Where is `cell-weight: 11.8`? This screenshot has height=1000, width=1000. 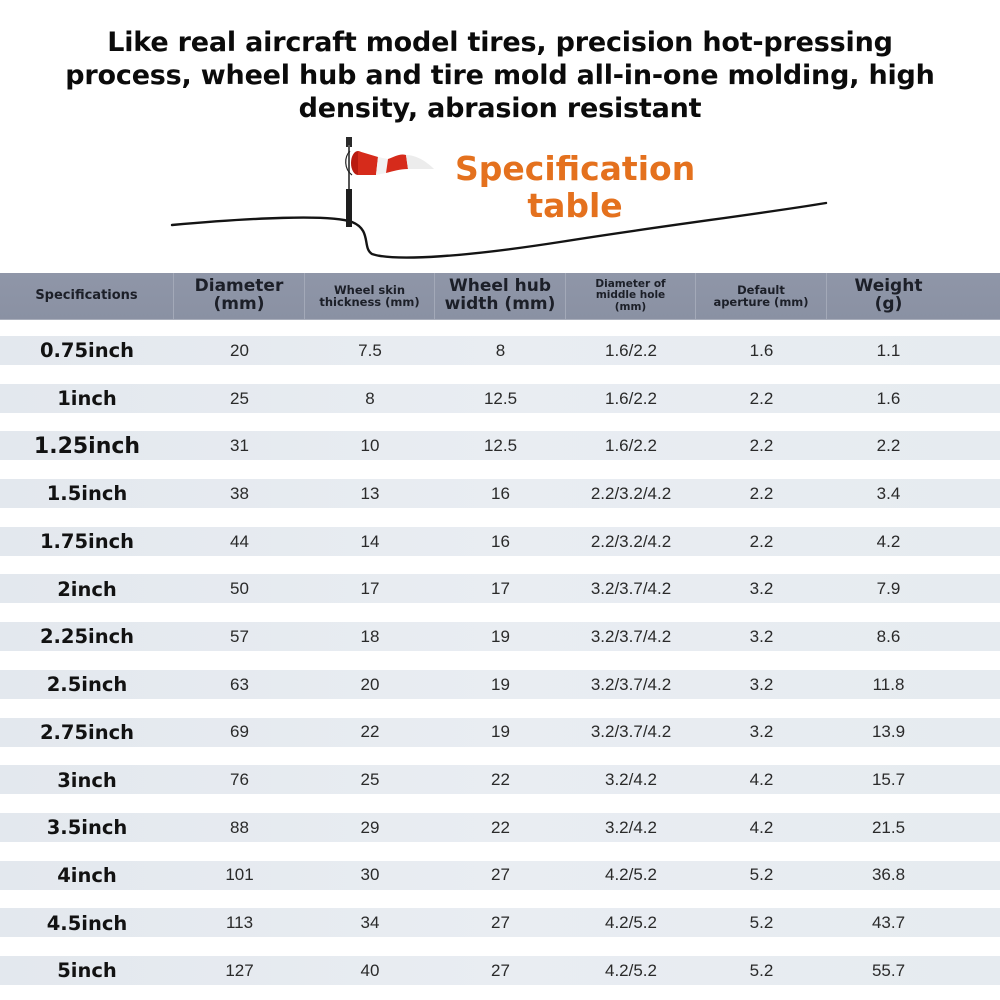 cell-weight: 11.8 is located at coordinates (888, 684).